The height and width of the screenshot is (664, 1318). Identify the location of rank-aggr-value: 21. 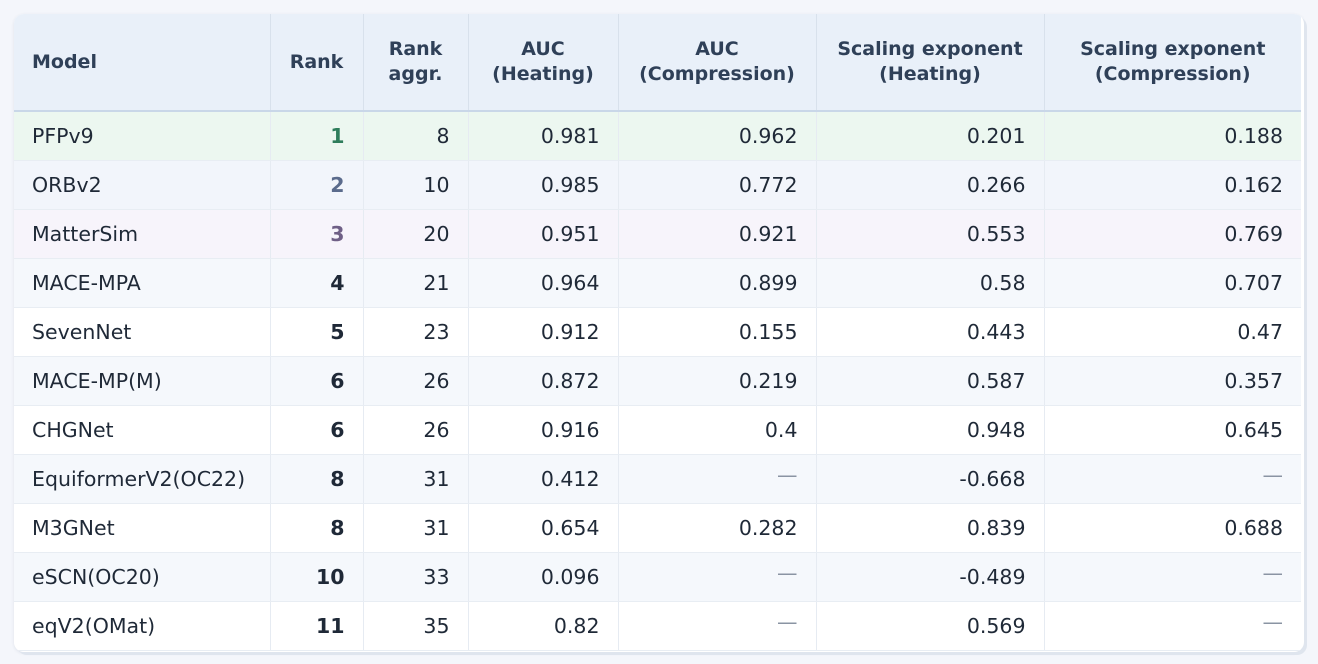
(415, 283).